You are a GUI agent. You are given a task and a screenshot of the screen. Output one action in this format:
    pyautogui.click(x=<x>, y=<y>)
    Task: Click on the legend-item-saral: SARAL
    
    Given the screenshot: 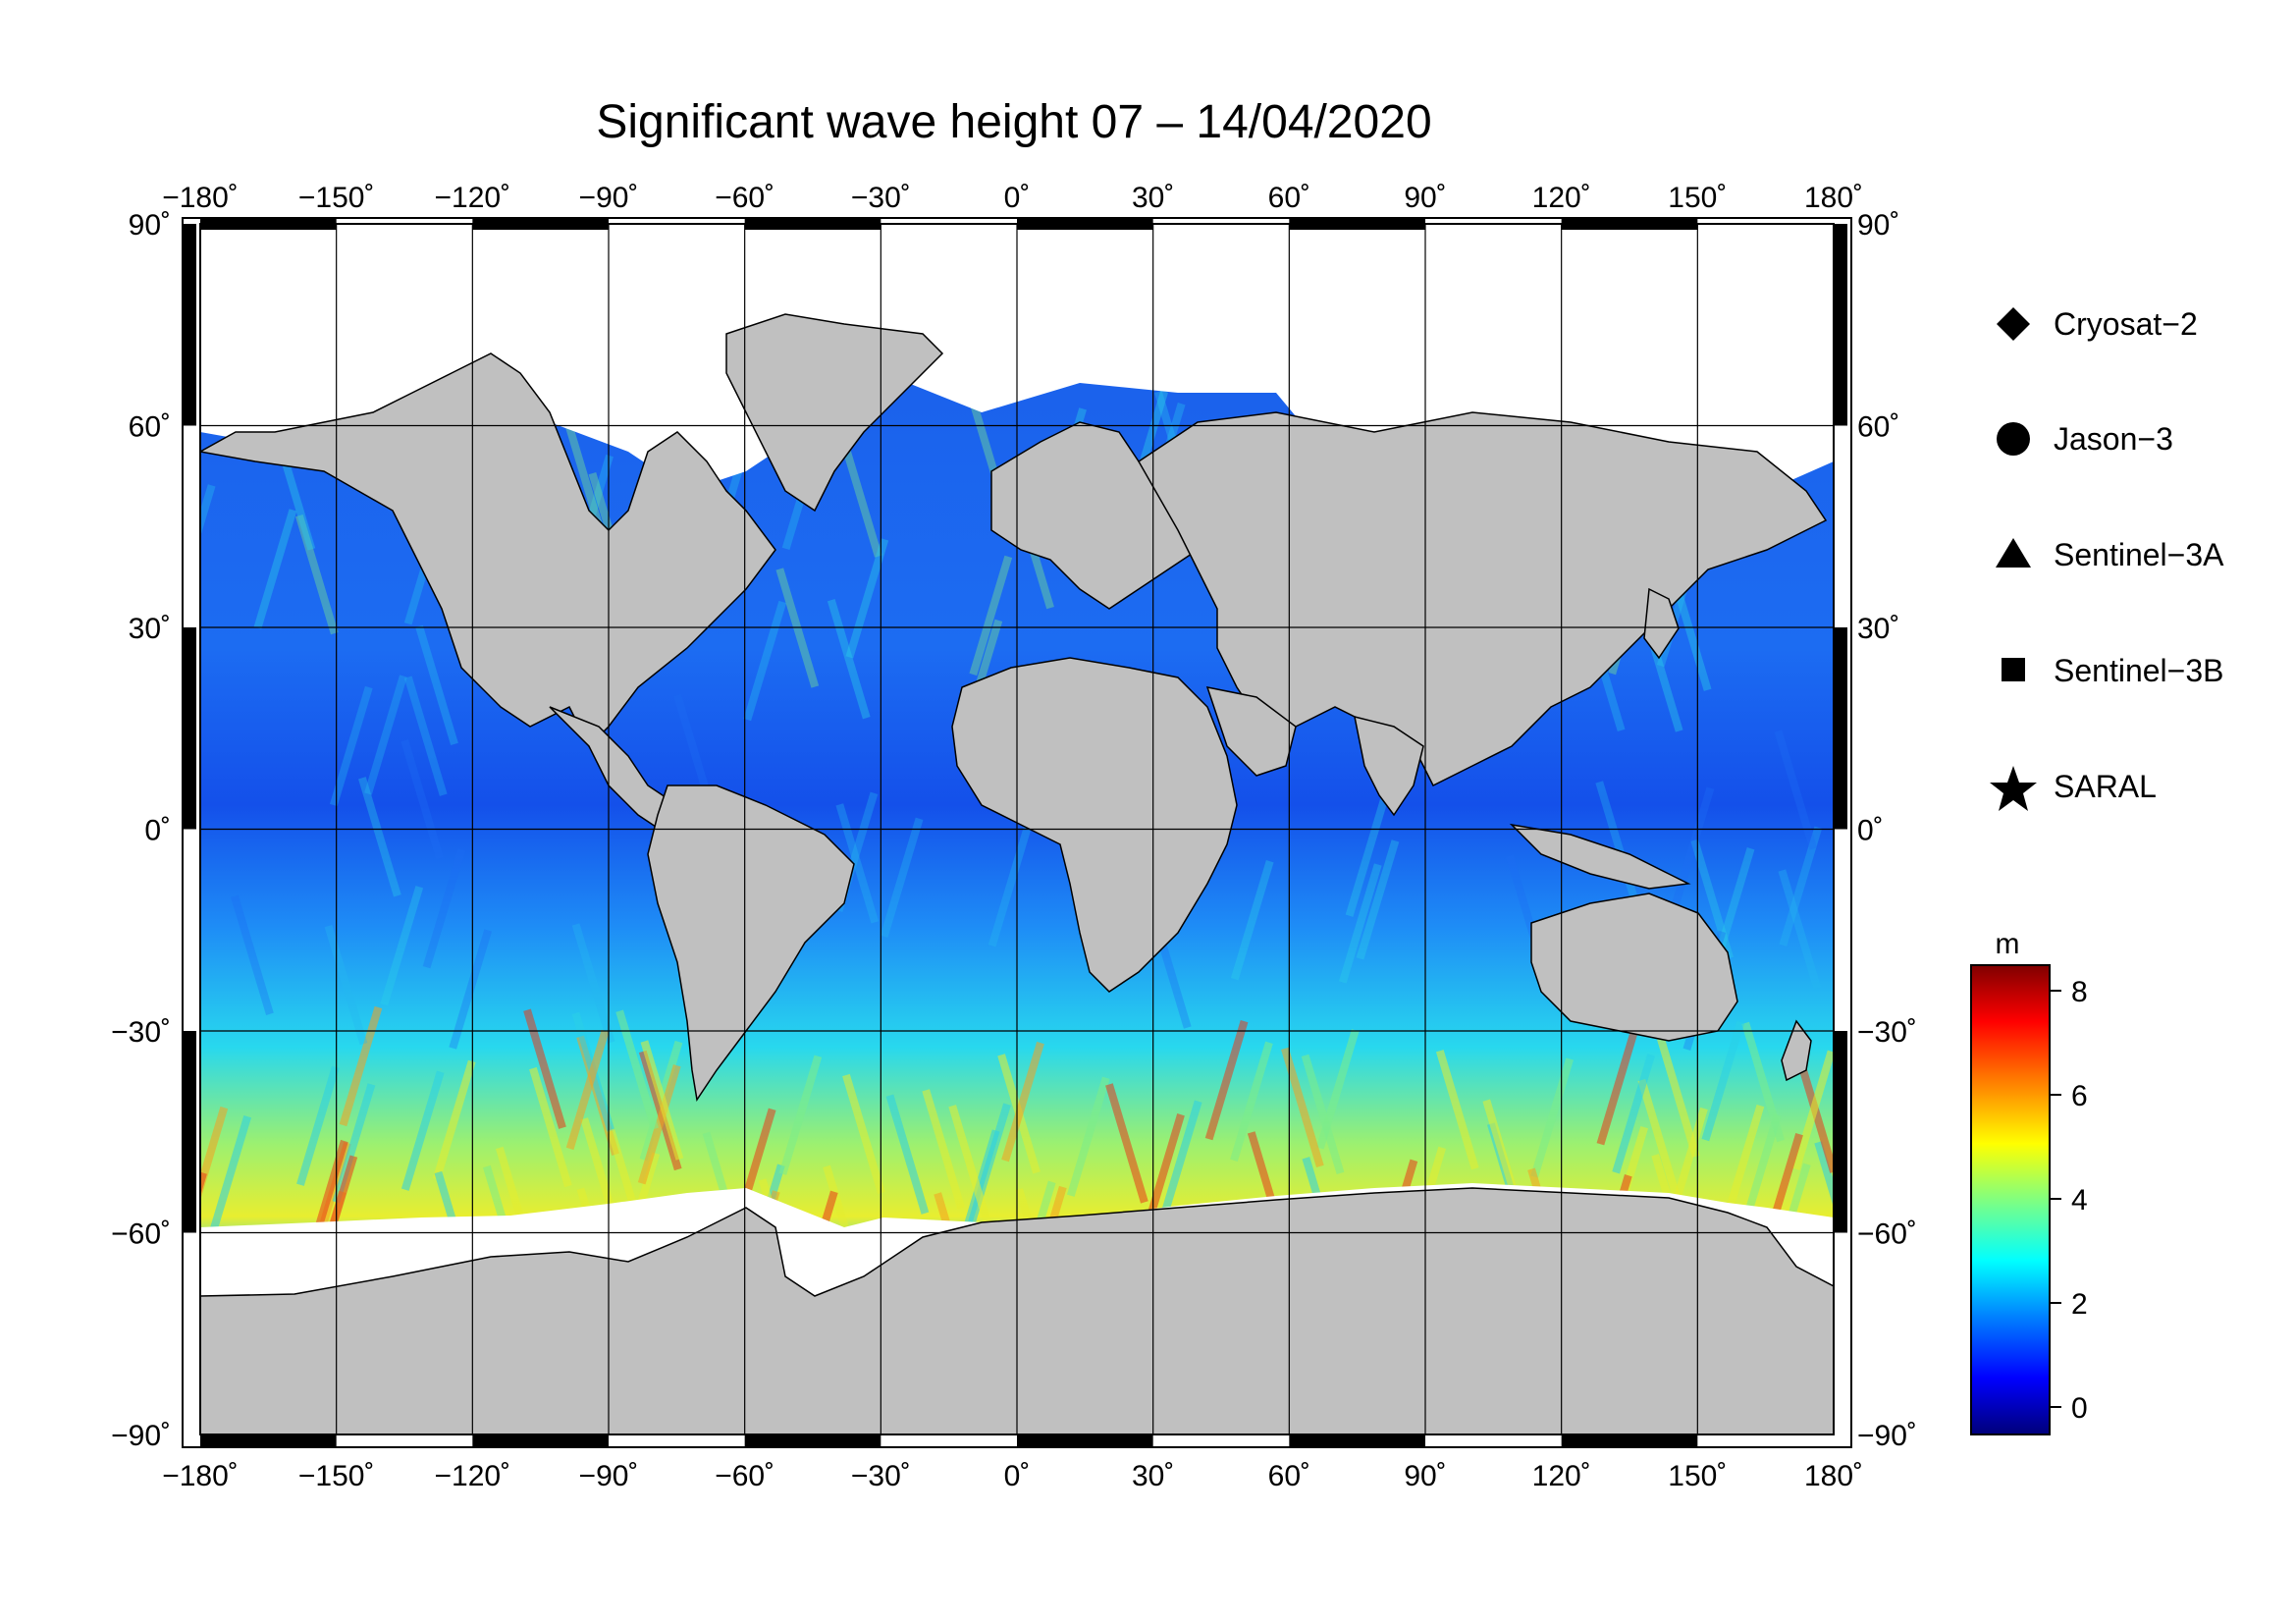 What is the action you would take?
    pyautogui.click(x=2073, y=788)
    